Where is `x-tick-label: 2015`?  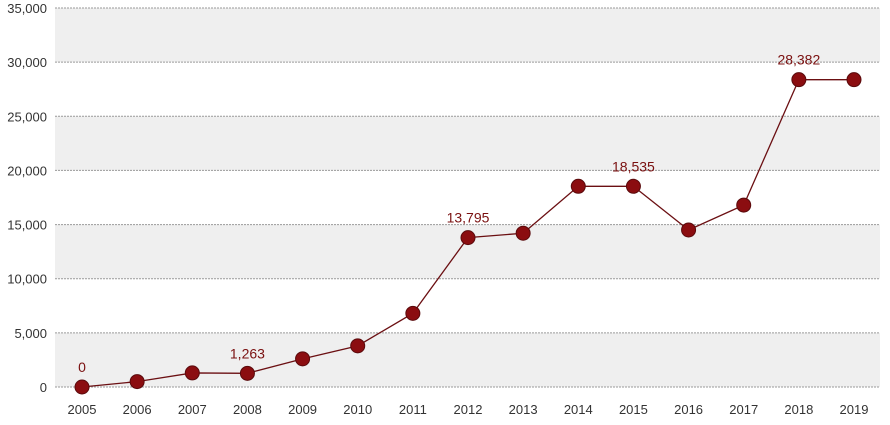
x-tick-label: 2015 is located at coordinates (633, 409).